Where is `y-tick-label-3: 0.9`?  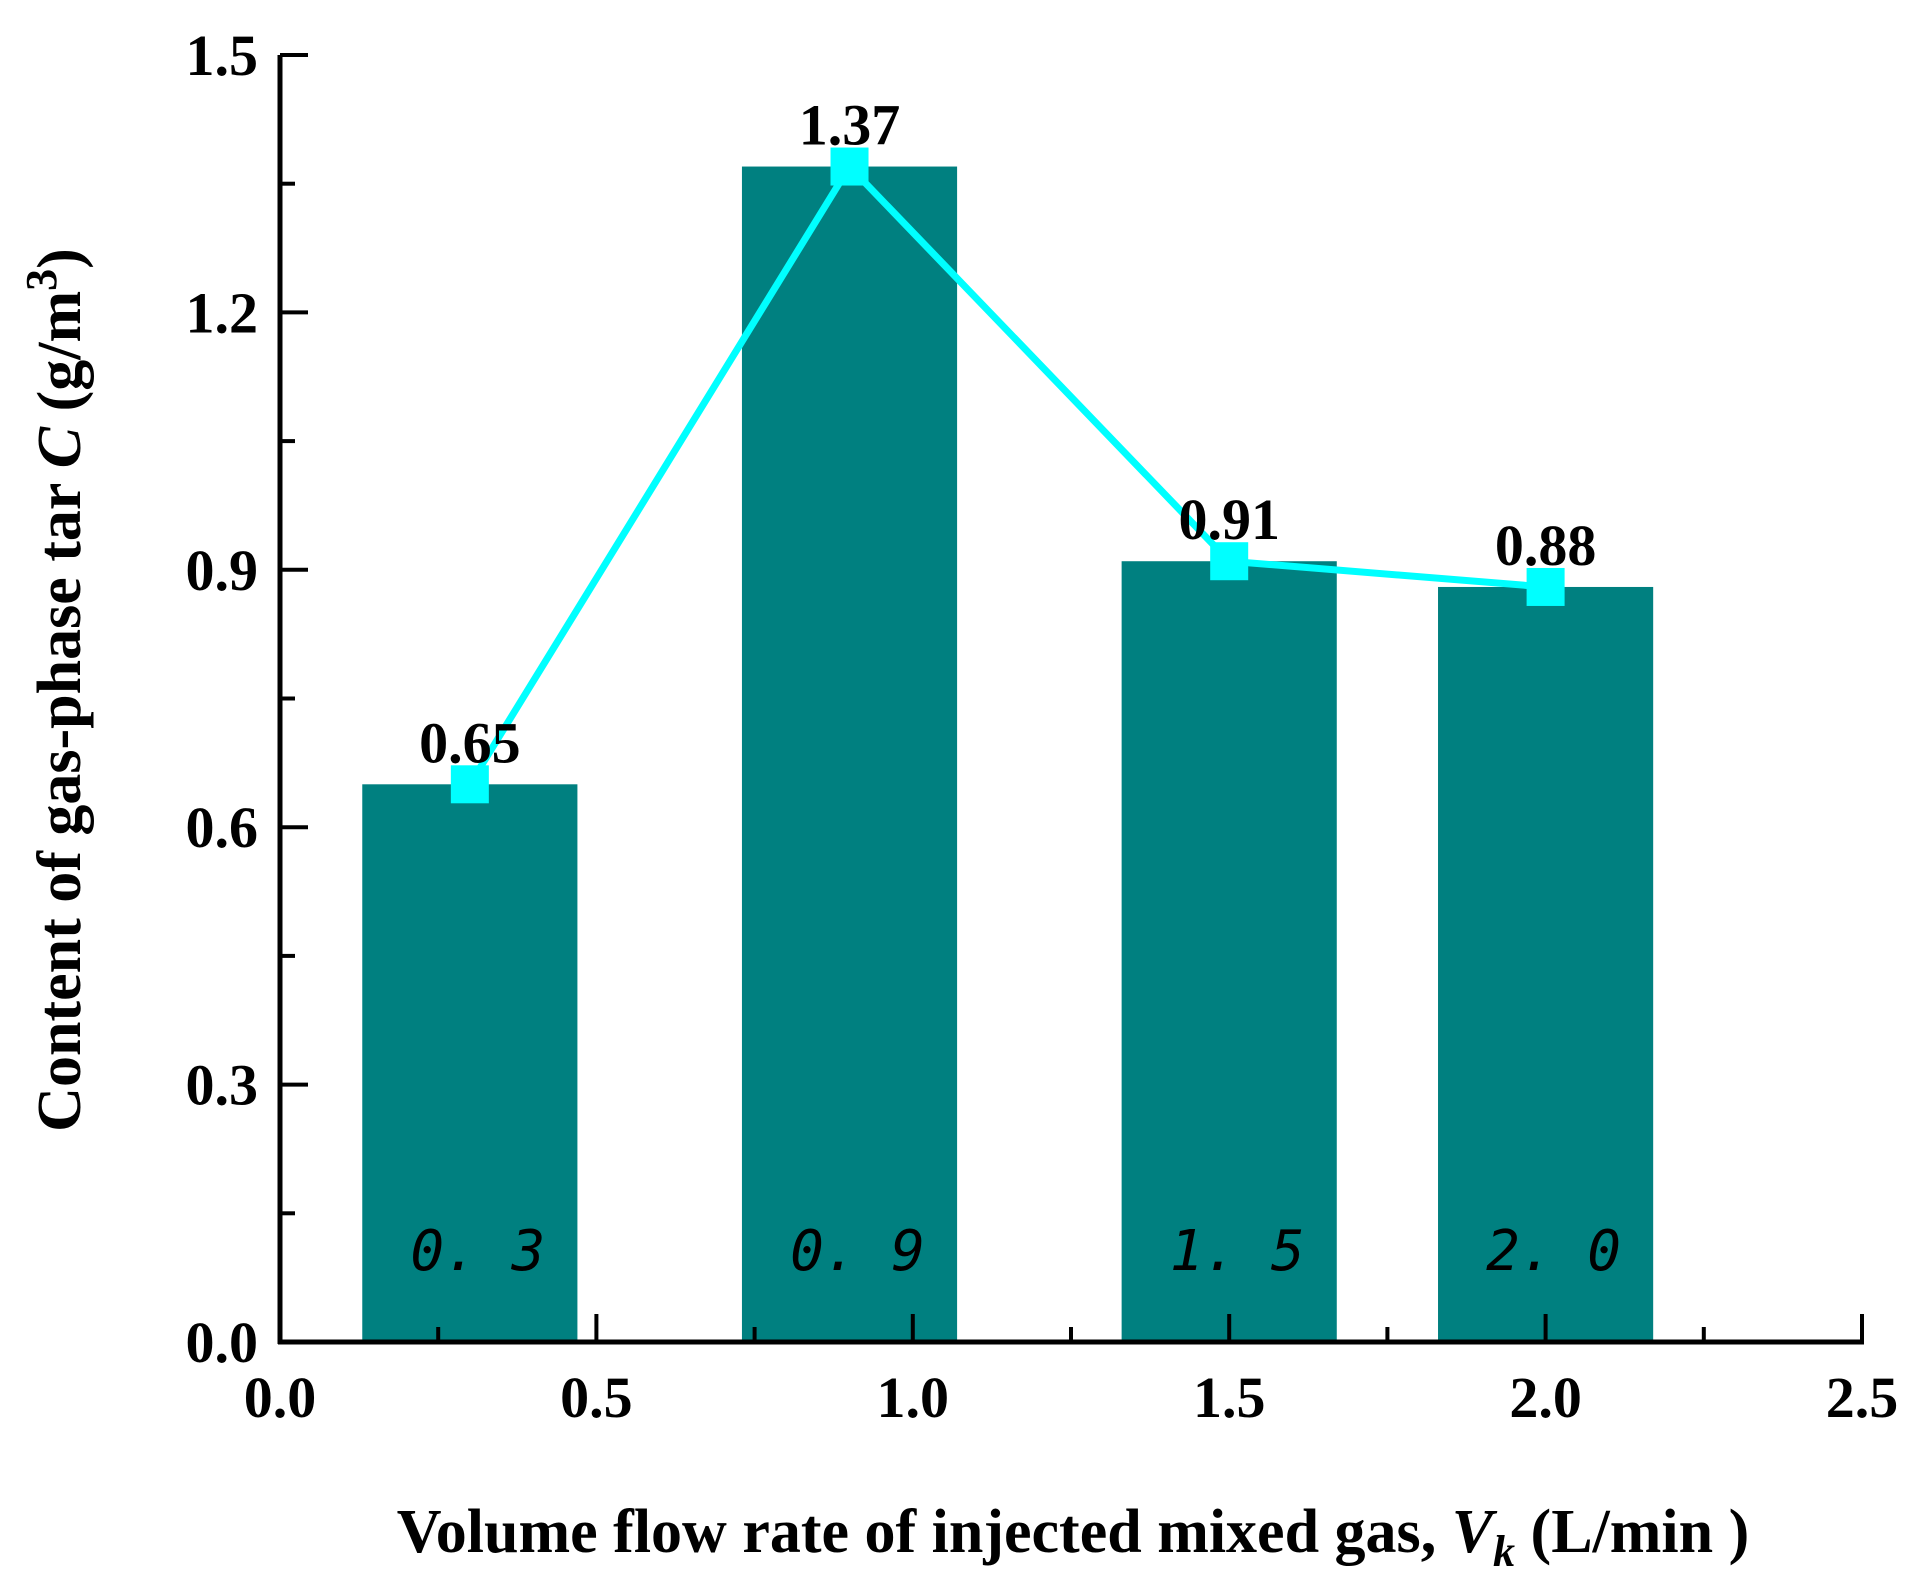
y-tick-label-3: 0.9 is located at coordinates (222, 570).